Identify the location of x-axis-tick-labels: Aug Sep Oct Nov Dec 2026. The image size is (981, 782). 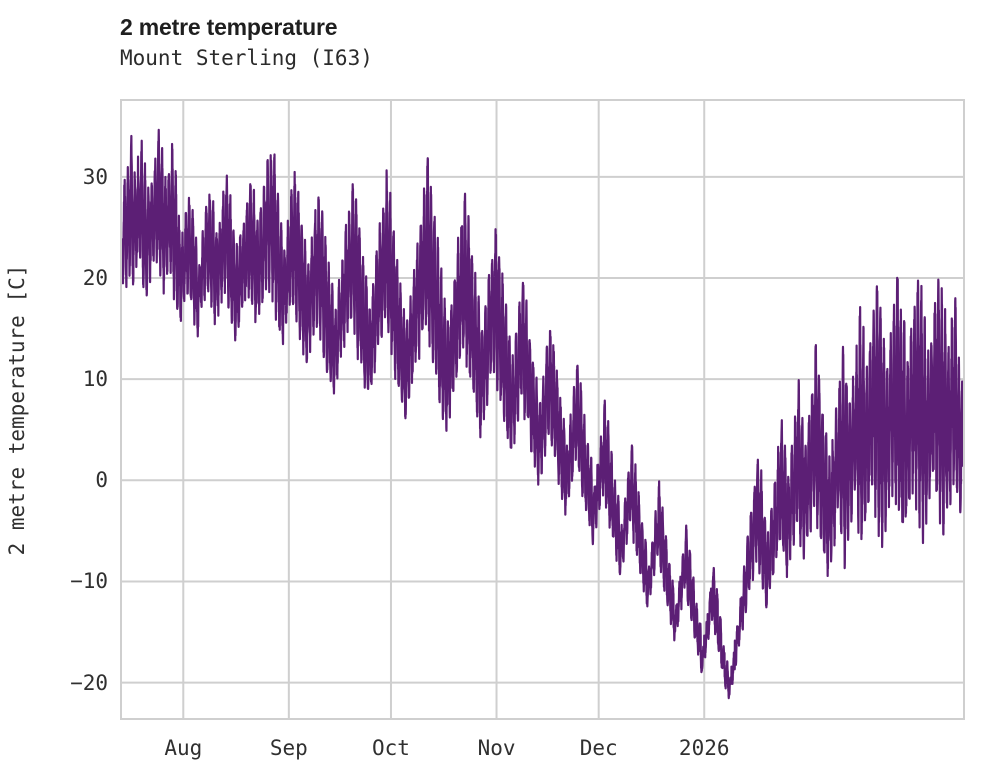
(490, 754).